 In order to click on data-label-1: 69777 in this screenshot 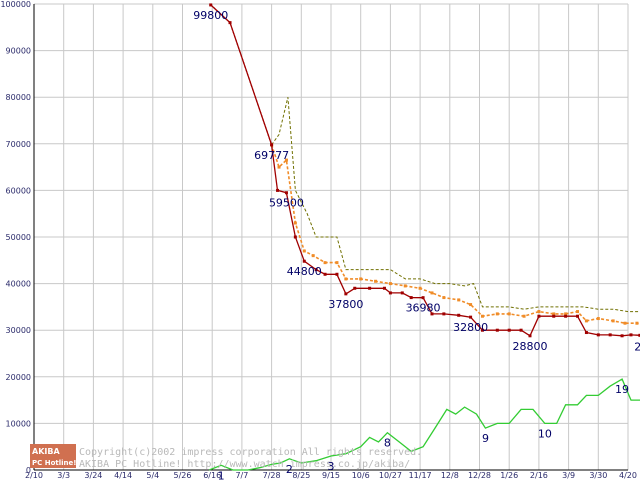, I will do `click(271, 155)`.